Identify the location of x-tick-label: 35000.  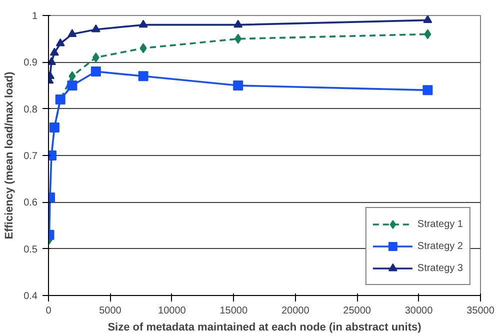
(480, 311).